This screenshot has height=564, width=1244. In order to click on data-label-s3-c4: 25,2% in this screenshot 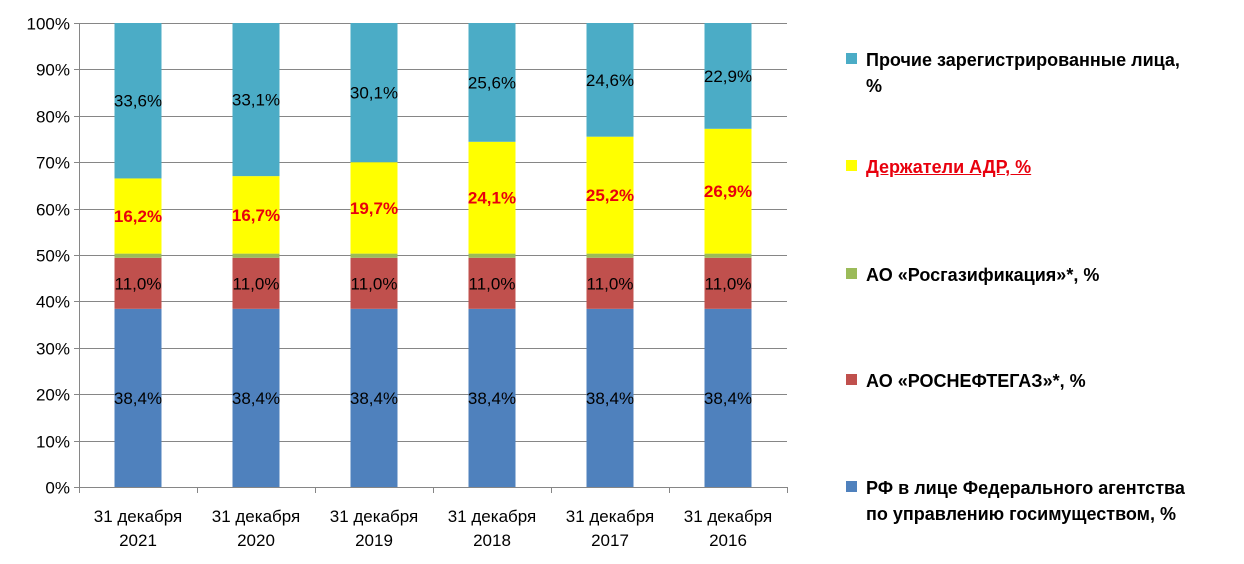, I will do `click(610, 195)`.